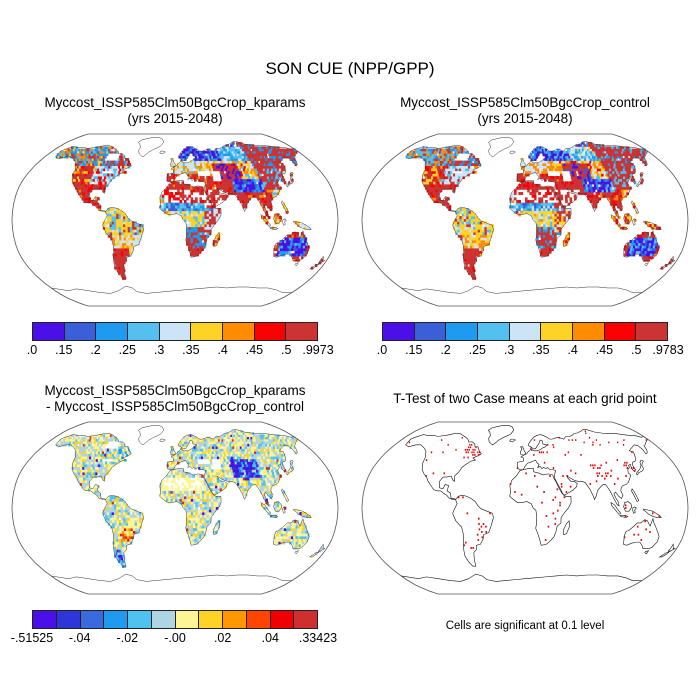 Image resolution: width=700 pixels, height=700 pixels. What do you see at coordinates (175, 118) in the screenshot?
I see `panel-kparams-title-line2: (yrs 2015-2048)` at bounding box center [175, 118].